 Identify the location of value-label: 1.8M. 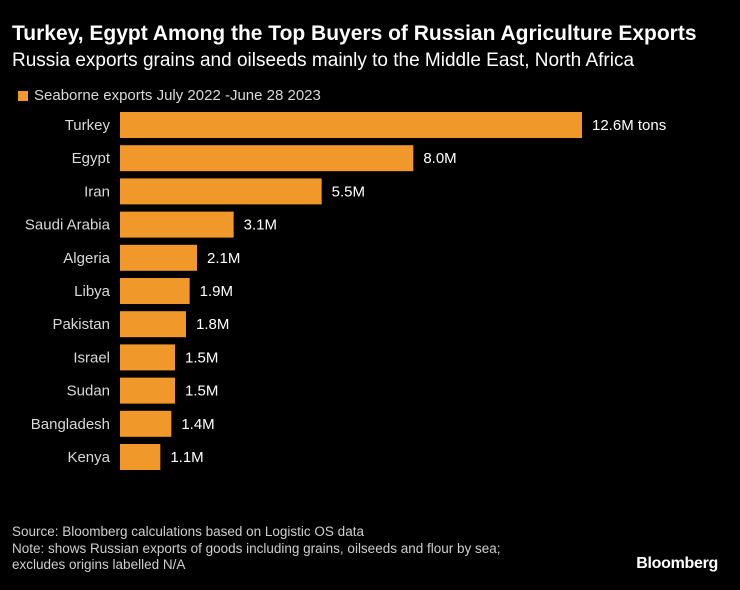
(212, 324).